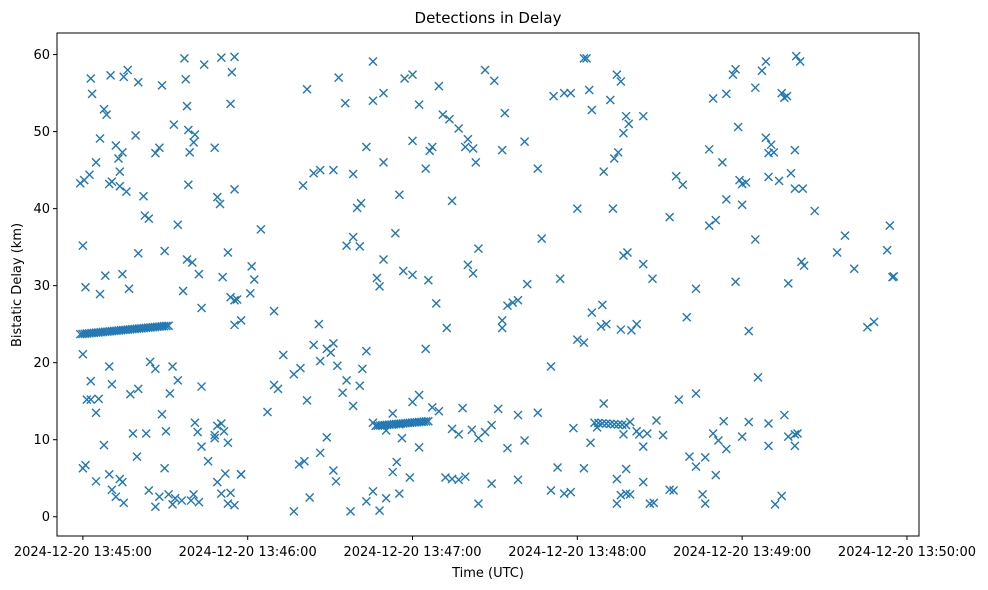 Image resolution: width=988 pixels, height=590 pixels. I want to click on chart-title: Detections in Delay, so click(488, 18).